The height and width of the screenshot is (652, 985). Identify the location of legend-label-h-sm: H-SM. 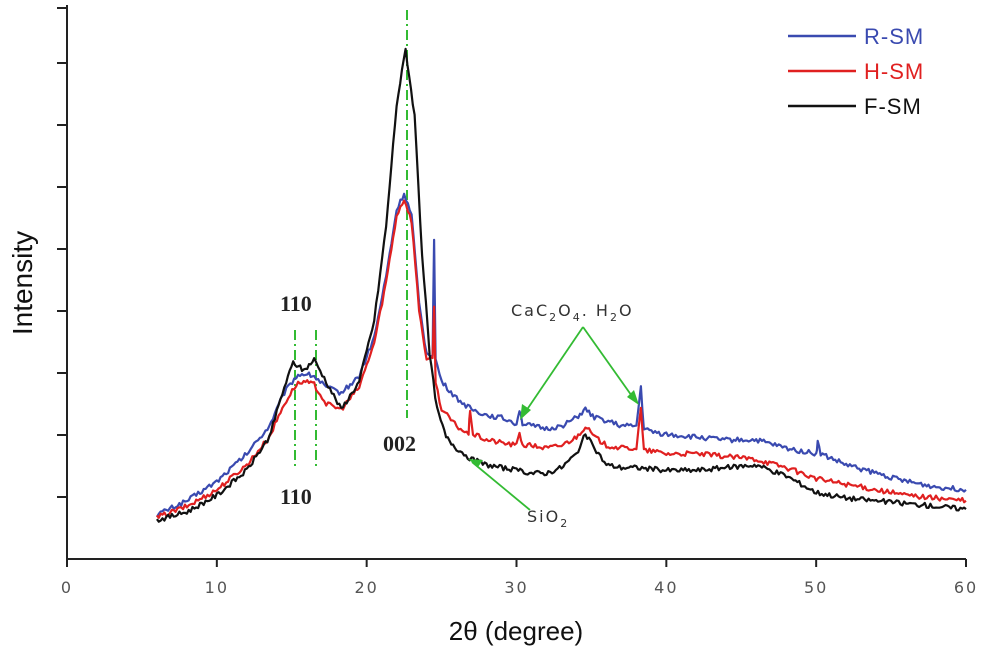
(894, 71).